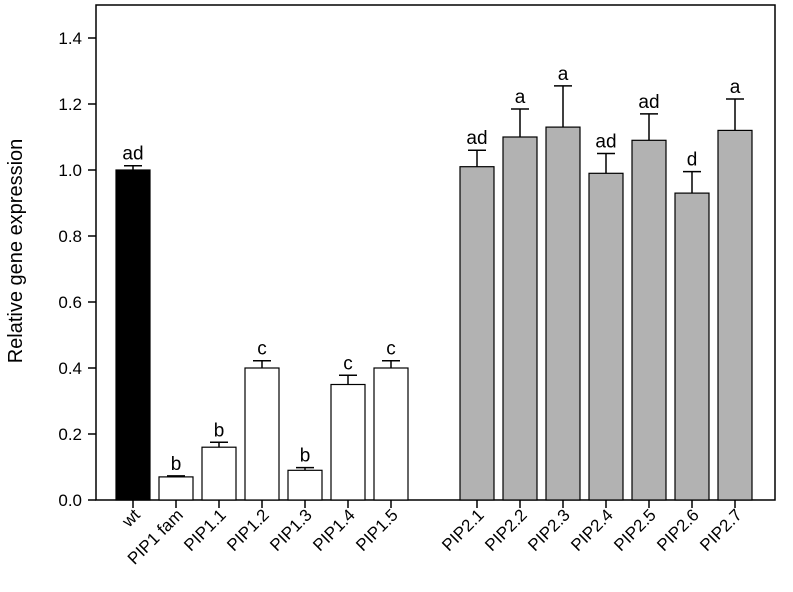 The image size is (793, 592). What do you see at coordinates (70, 38) in the screenshot?
I see `y-tick-label: 1.4` at bounding box center [70, 38].